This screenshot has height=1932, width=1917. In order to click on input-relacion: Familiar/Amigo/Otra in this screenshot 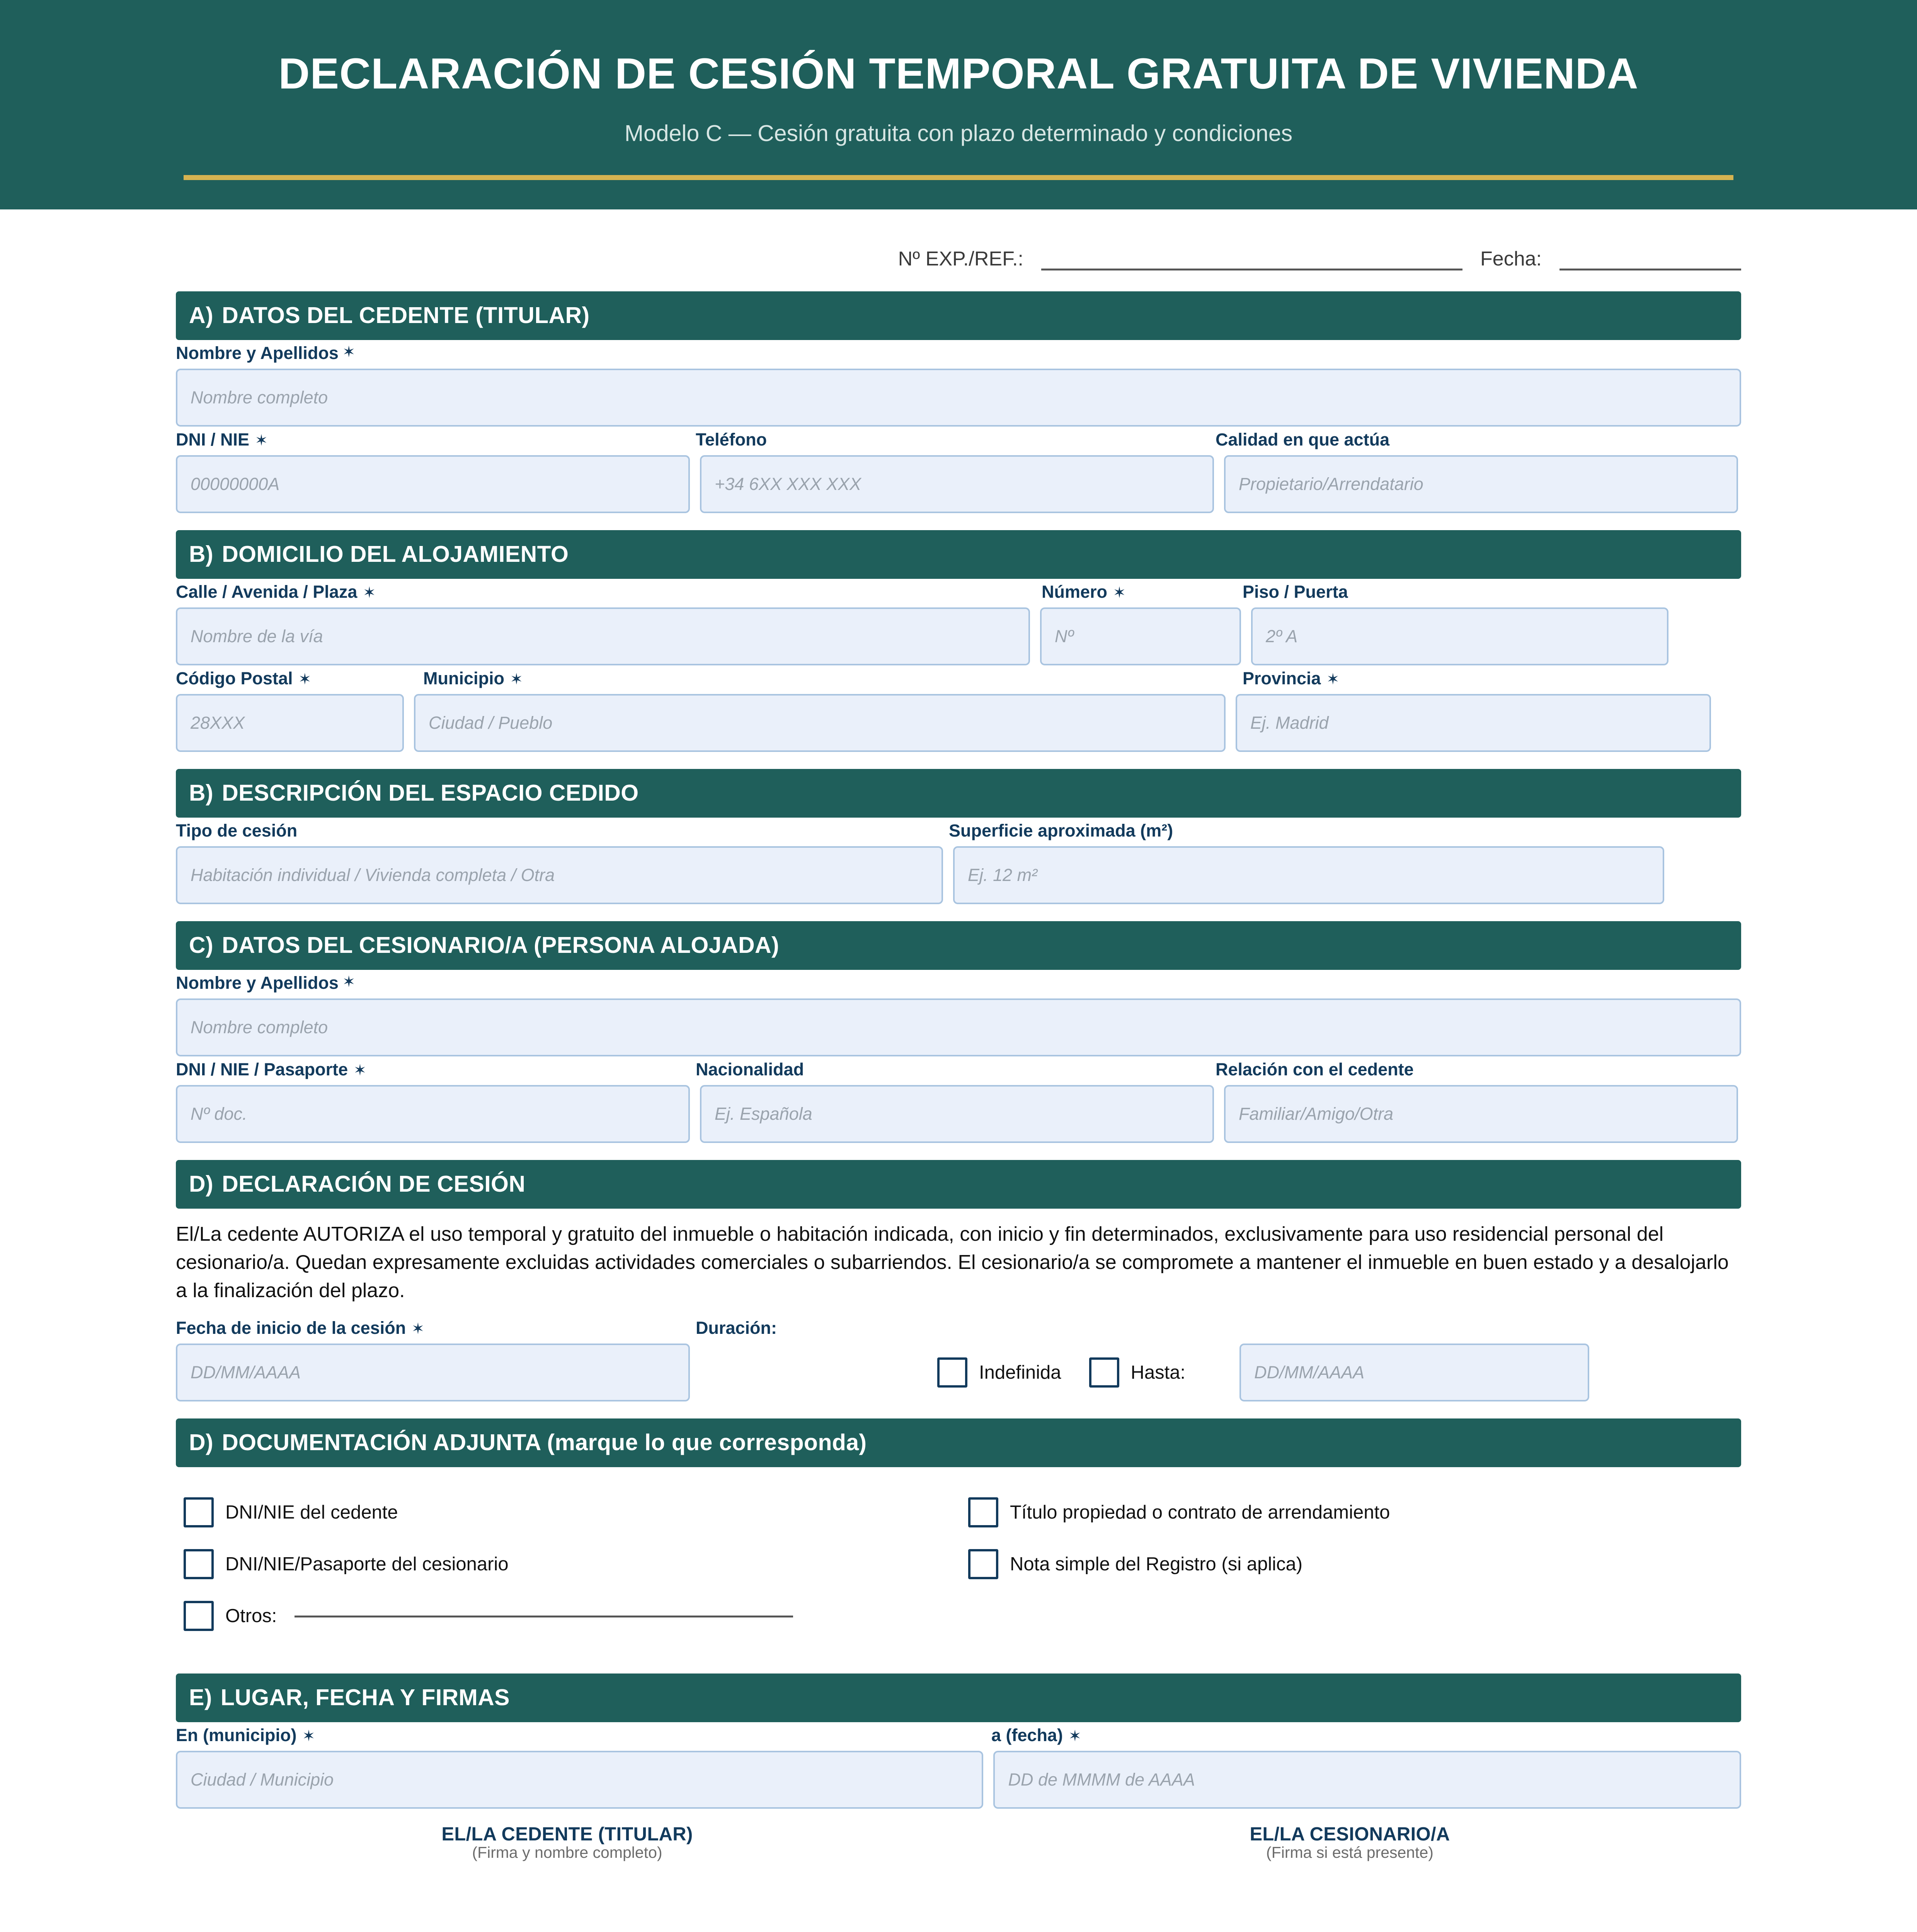, I will do `click(1481, 1114)`.